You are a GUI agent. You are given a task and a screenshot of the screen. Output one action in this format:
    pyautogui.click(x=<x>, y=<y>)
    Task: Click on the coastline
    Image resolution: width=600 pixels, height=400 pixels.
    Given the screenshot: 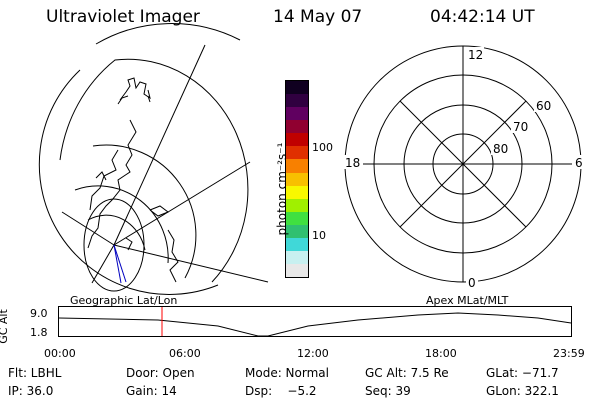 What is the action you would take?
    pyautogui.click(x=133, y=180)
    